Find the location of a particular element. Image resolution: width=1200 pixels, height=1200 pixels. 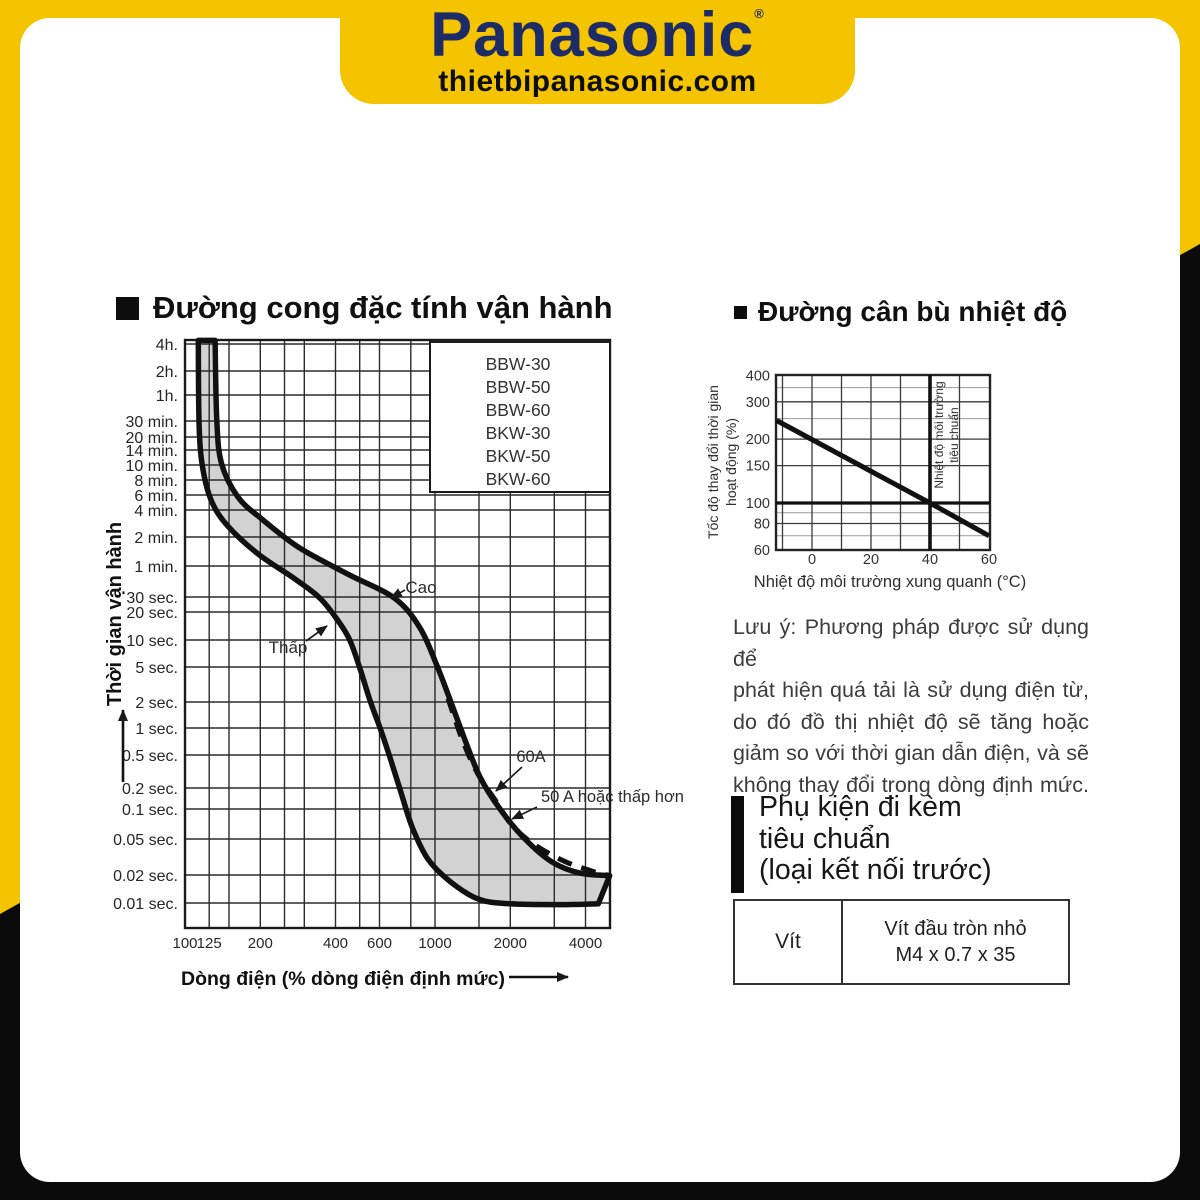

y-tick-label: 6 min. is located at coordinates (156, 496).